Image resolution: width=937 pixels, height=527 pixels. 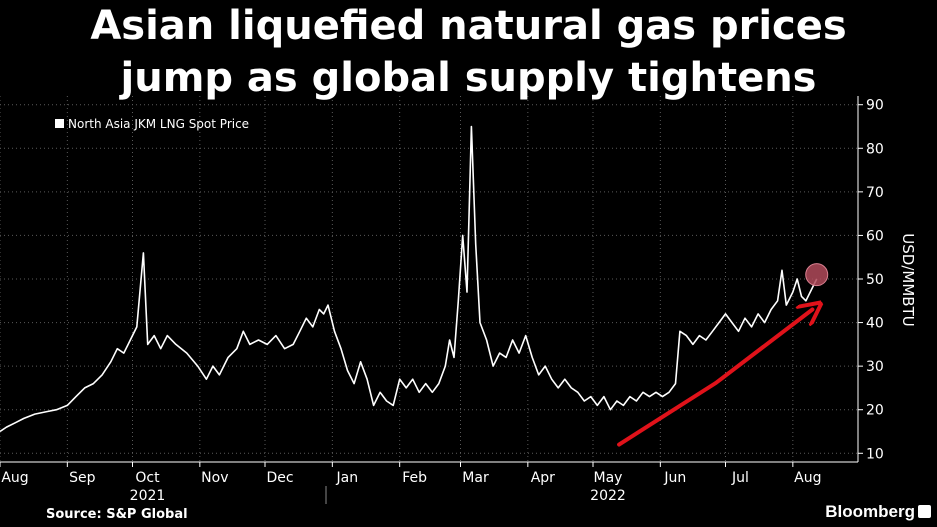 What do you see at coordinates (924, 511) in the screenshot?
I see `bloomberg-terminal-icon` at bounding box center [924, 511].